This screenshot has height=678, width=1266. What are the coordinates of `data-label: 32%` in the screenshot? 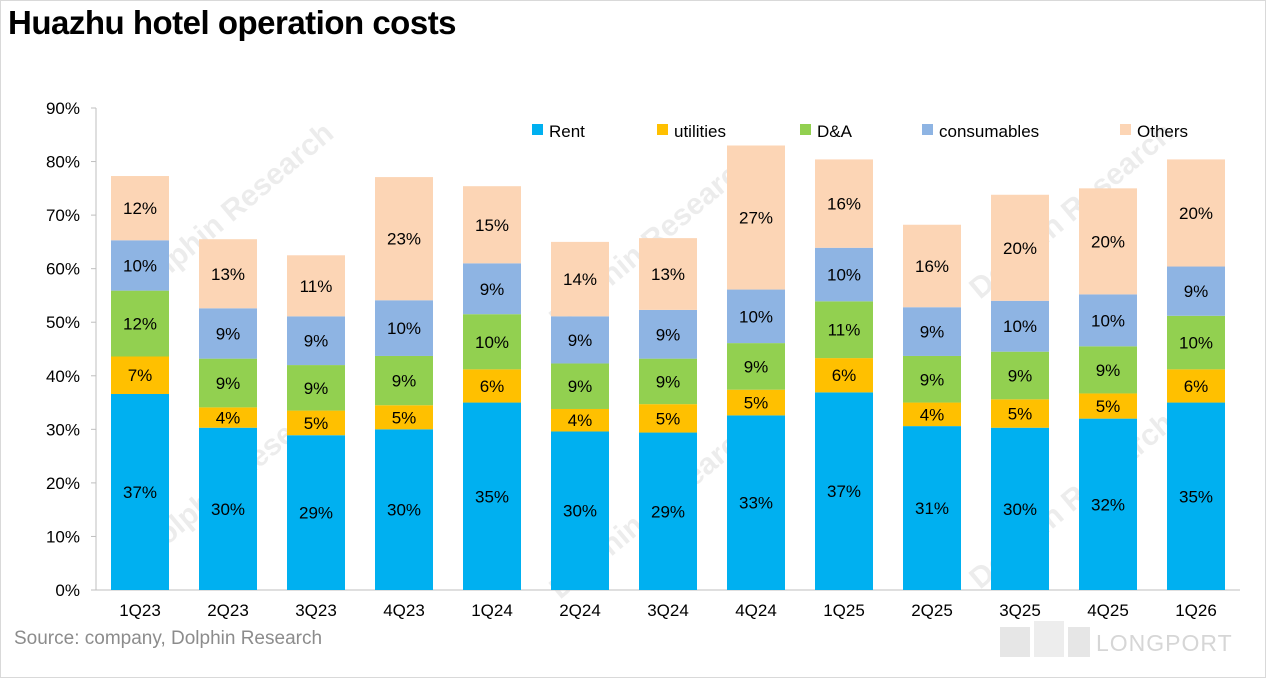 It's located at (1108, 504).